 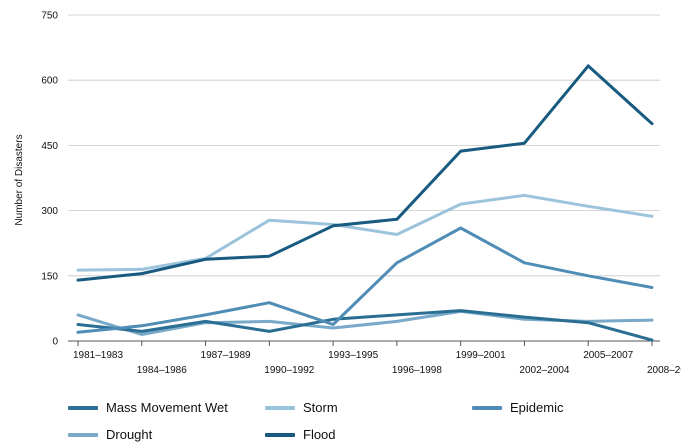 What do you see at coordinates (49, 146) in the screenshot?
I see `y-tick-label: 450` at bounding box center [49, 146].